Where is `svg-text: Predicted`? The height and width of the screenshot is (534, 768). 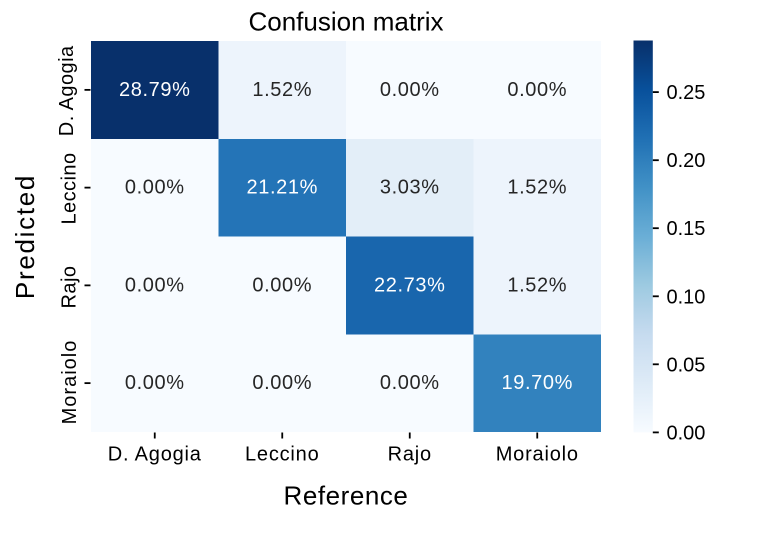
svg-text: Predicted is located at coordinates (25, 236).